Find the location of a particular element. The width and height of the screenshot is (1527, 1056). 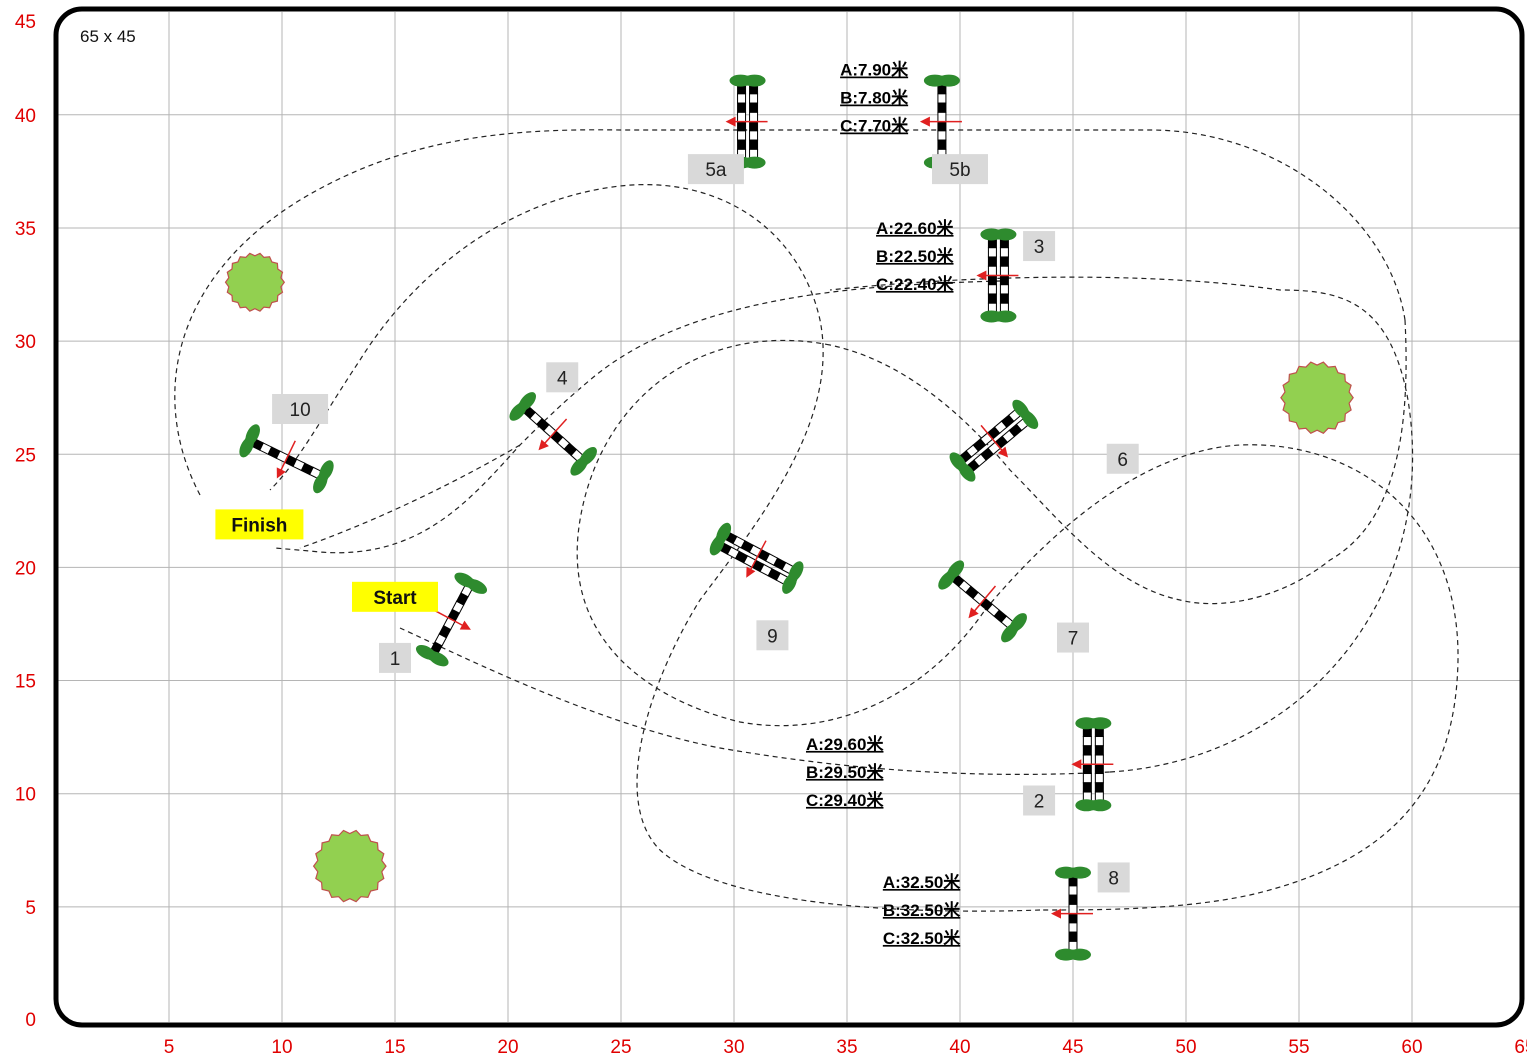

fence-tag-6: 6 is located at coordinates (1122, 458).